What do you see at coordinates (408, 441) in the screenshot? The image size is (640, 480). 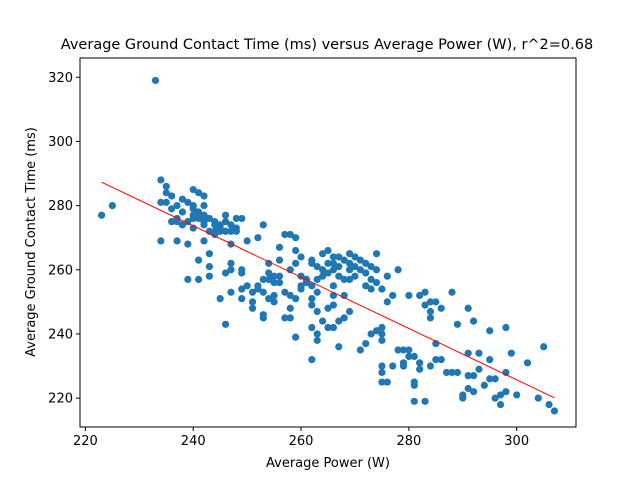 I see `x-tick-label: 280` at bounding box center [408, 441].